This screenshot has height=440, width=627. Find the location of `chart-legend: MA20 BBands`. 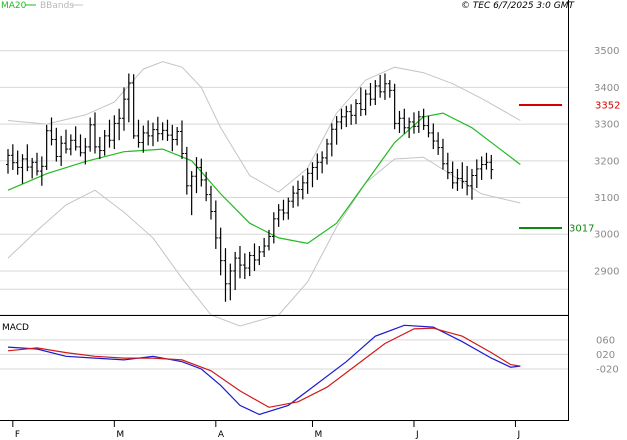

chart-legend: MA20 BBands is located at coordinates (42, 6).